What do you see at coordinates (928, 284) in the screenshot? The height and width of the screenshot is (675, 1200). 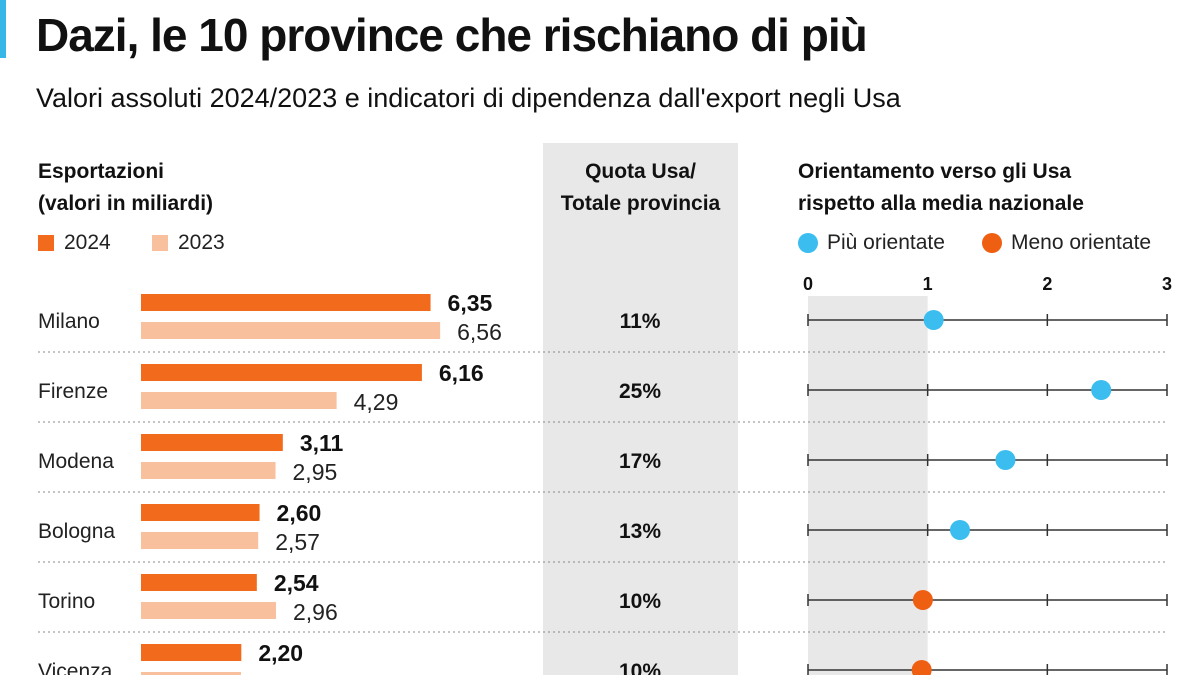 I see `axis-tick-label-1: 1` at bounding box center [928, 284].